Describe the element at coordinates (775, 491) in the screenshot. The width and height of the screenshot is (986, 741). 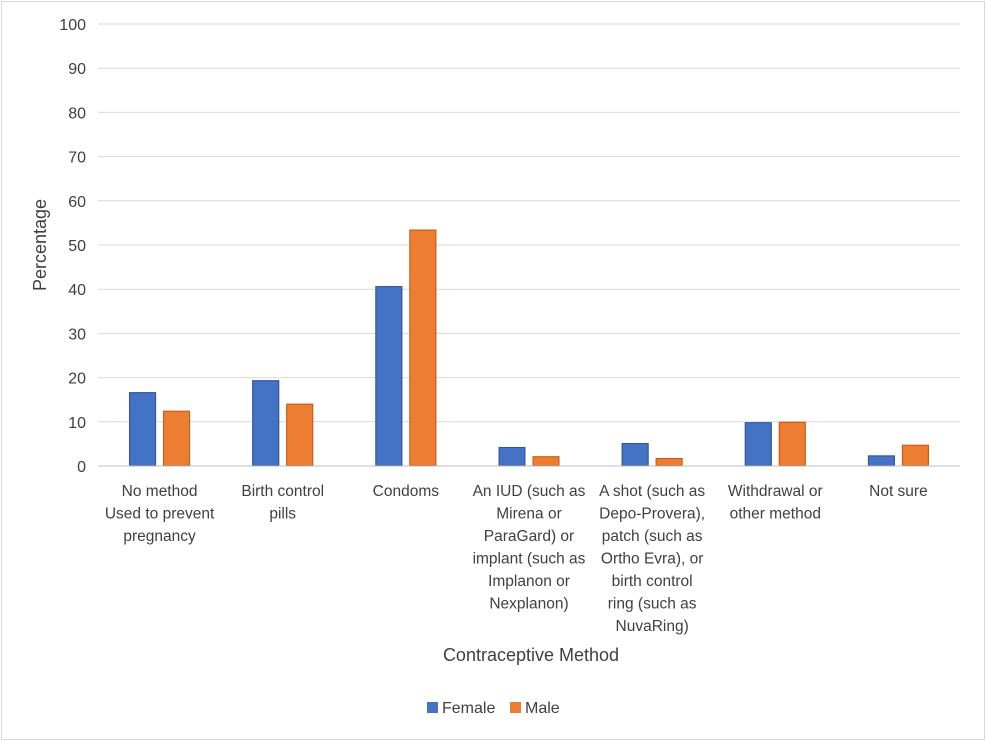
I see `category-label-line: Withdrawal or` at that location.